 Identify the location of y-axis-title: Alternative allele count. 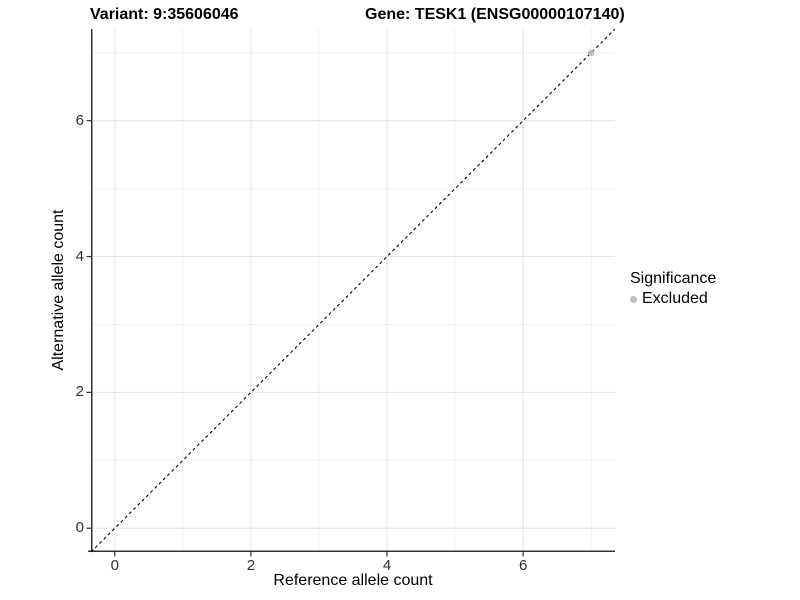
(58, 290).